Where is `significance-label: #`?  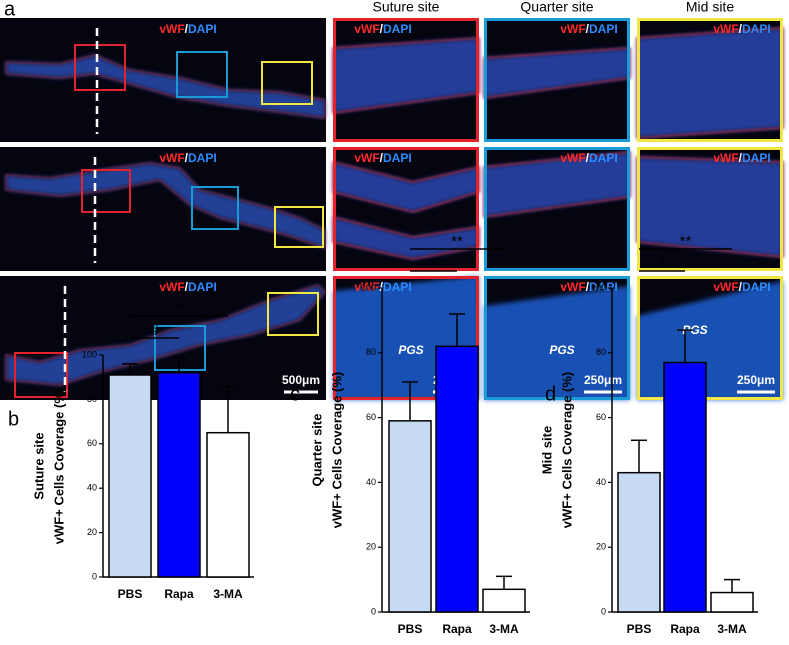
significance-label: # is located at coordinates (154, 330).